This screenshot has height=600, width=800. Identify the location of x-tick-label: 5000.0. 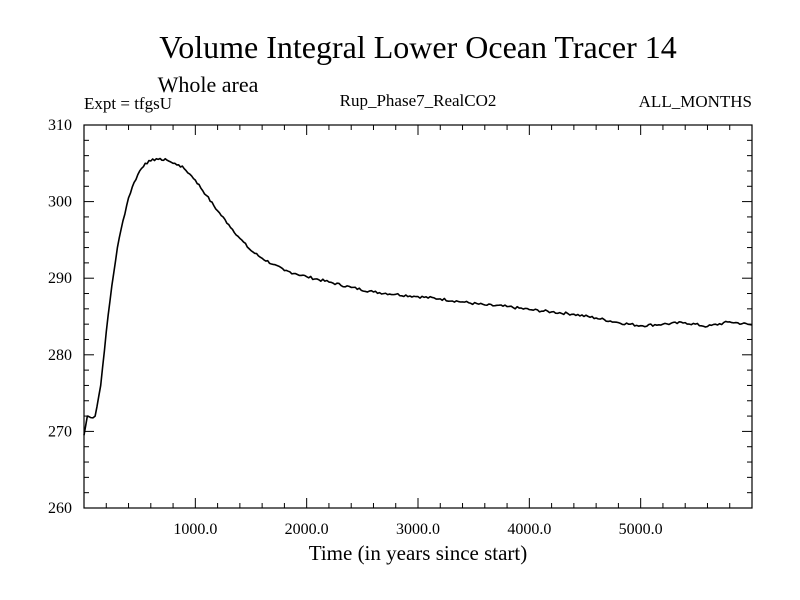
(641, 529).